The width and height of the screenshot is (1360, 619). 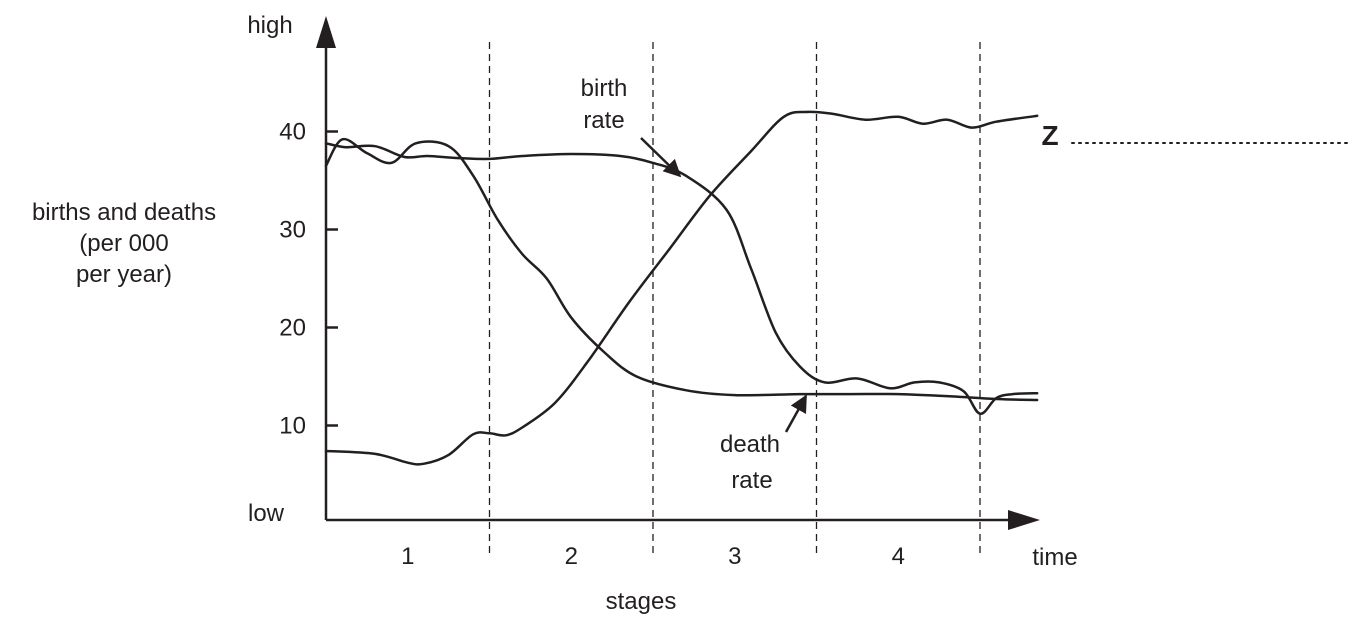 What do you see at coordinates (1054, 557) in the screenshot?
I see `x-axis-time-label: time` at bounding box center [1054, 557].